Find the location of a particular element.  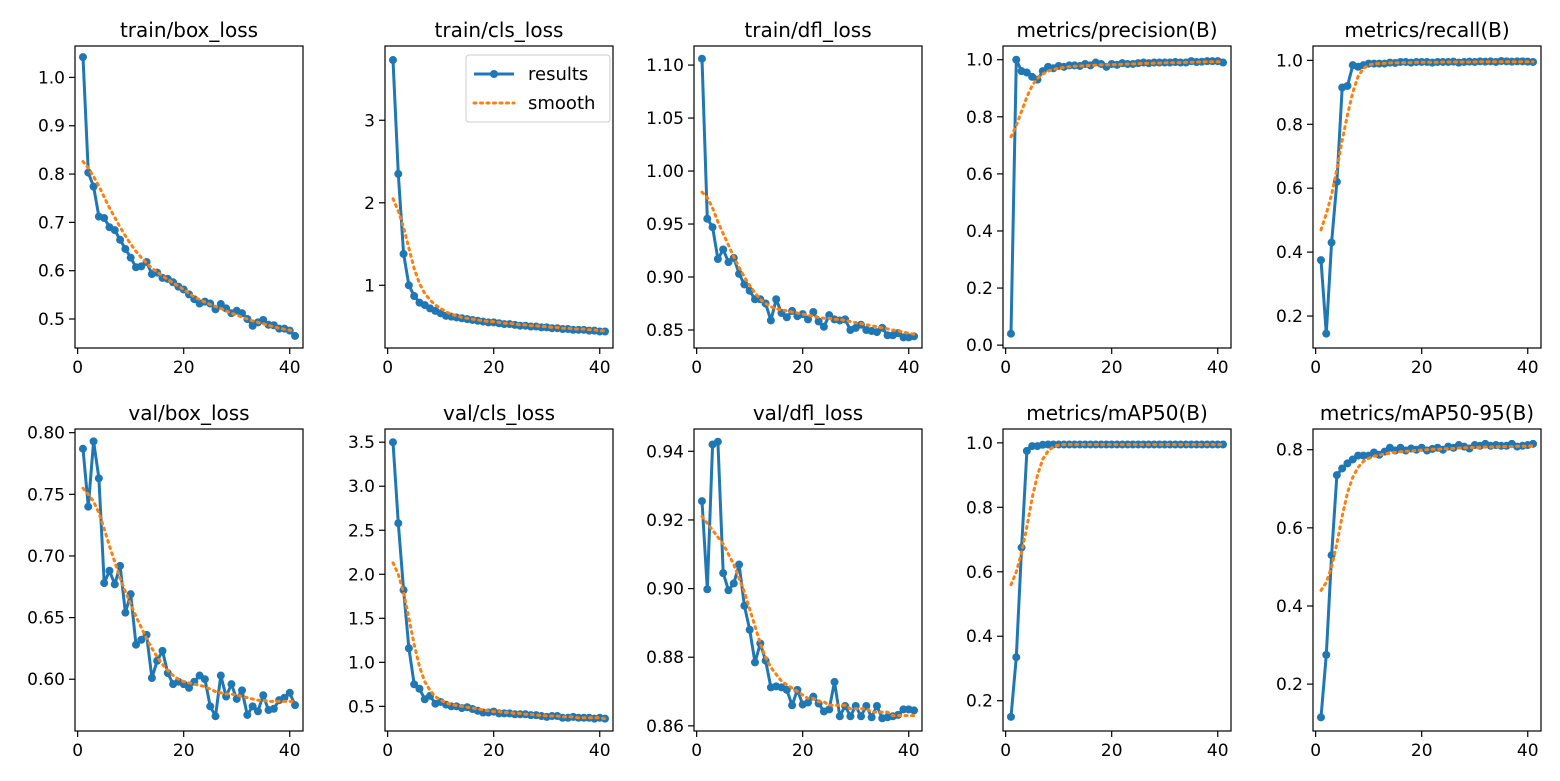

legend-label-results: results is located at coordinates (558, 74).